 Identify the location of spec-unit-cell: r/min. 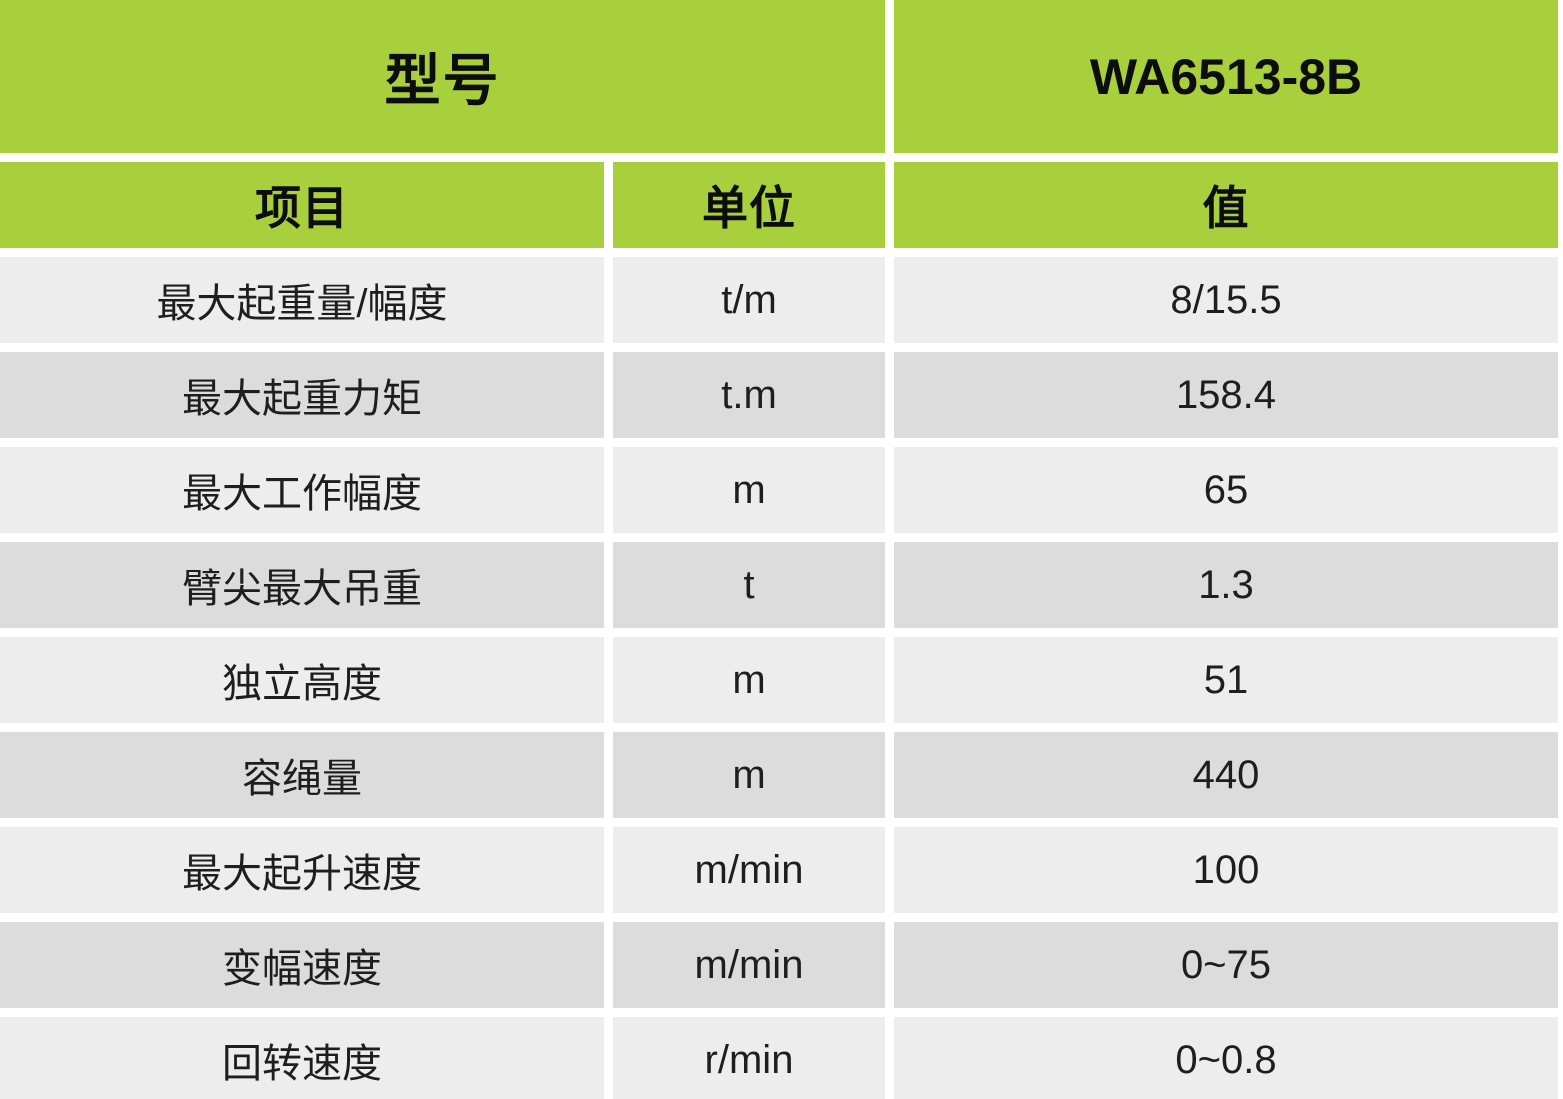
(749, 1058).